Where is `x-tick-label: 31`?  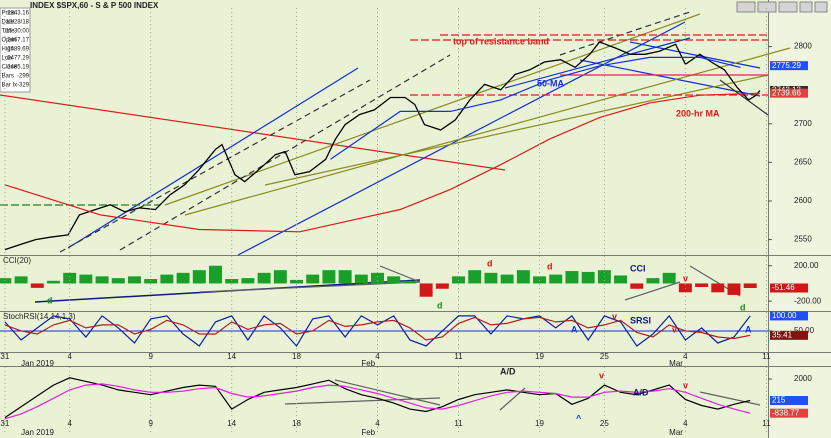 x-tick-label: 31 is located at coordinates (4, 356).